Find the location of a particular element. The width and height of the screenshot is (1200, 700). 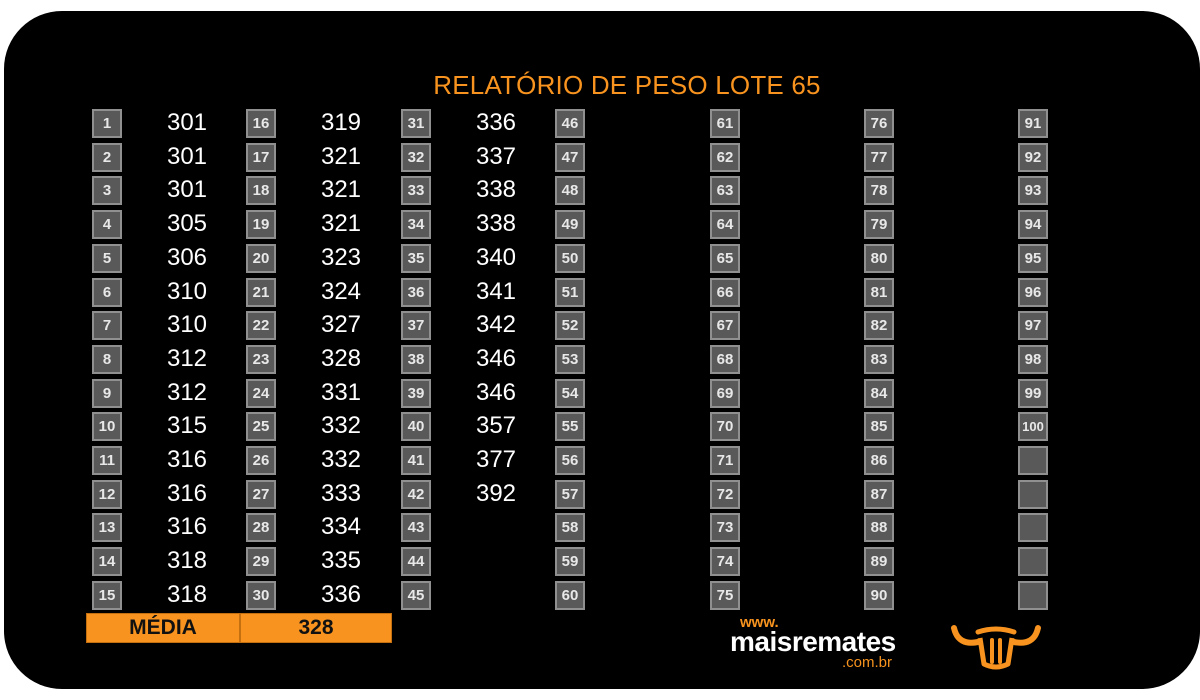

row-number-box: 32 is located at coordinates (416, 157).